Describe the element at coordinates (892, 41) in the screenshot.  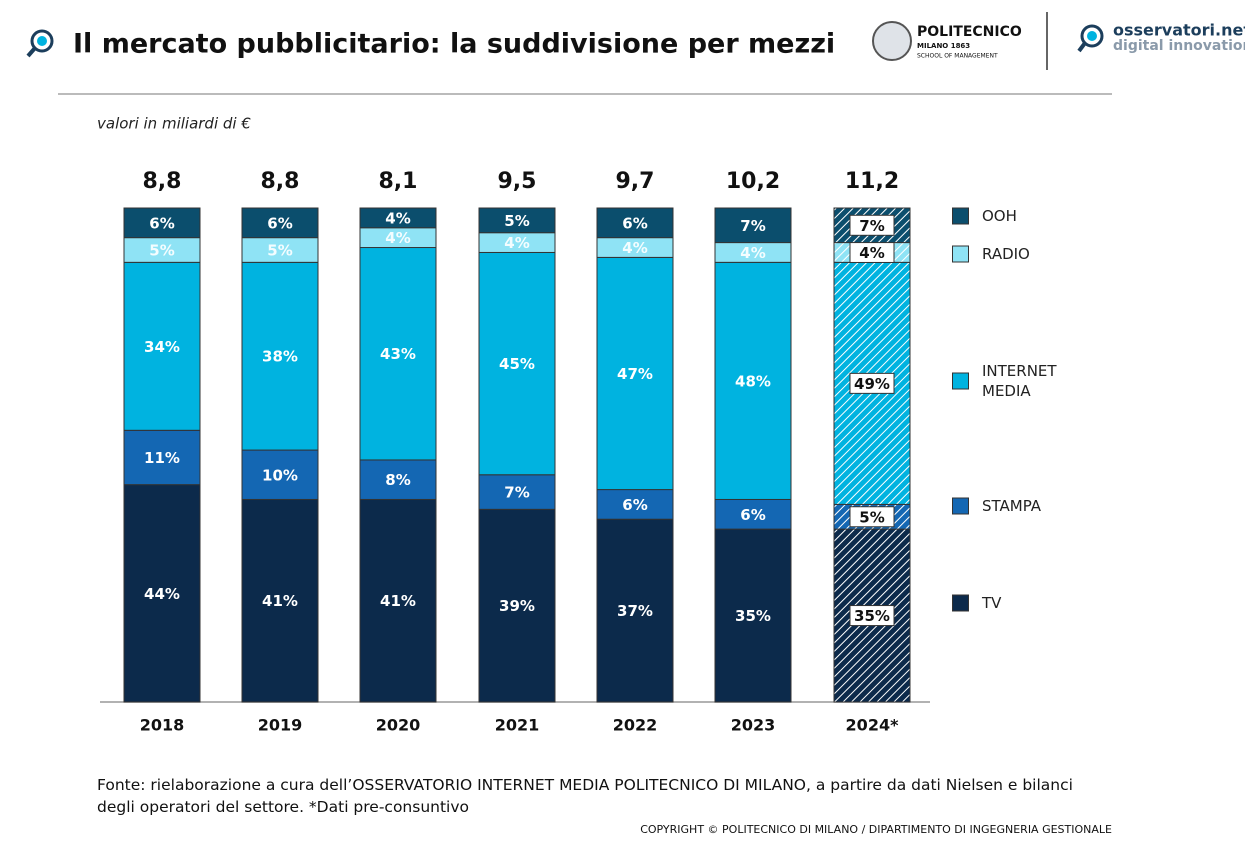
I see `logo-seal` at that location.